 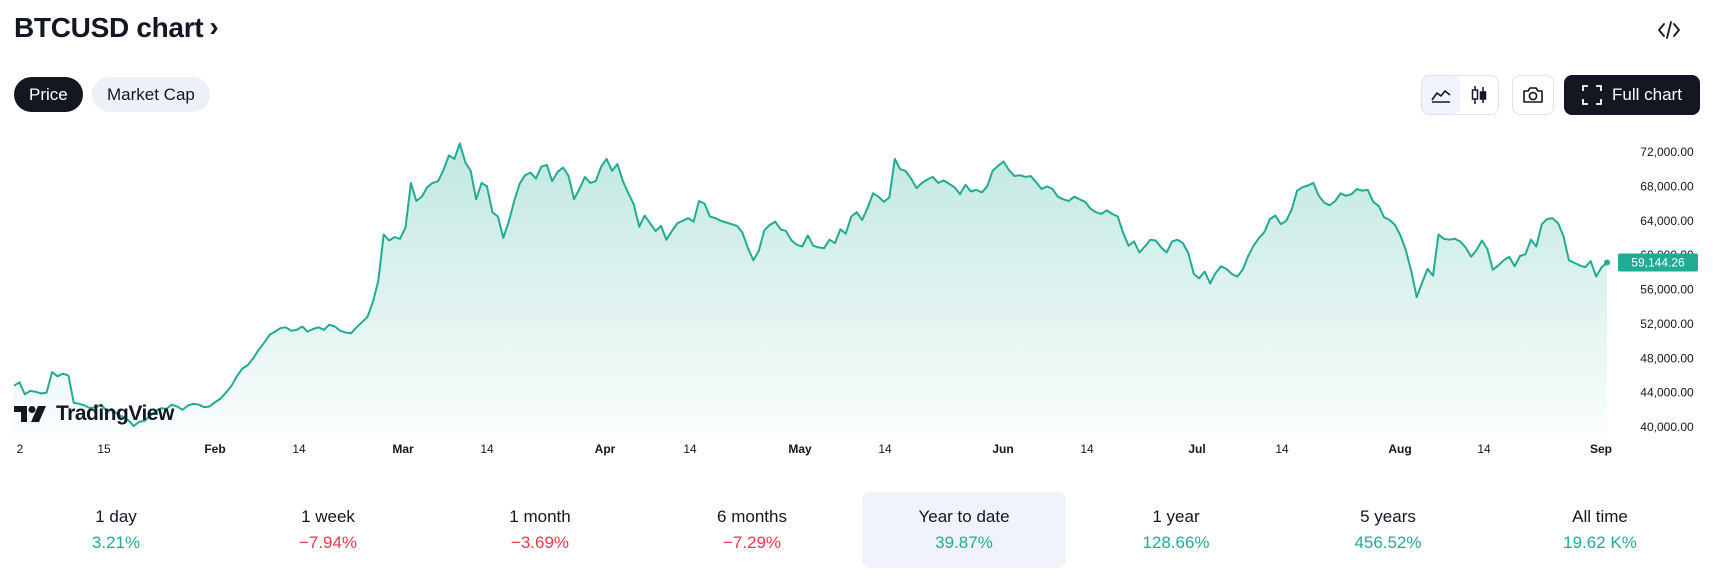 What do you see at coordinates (115, 413) in the screenshot?
I see `watermark-text: TradingView` at bounding box center [115, 413].